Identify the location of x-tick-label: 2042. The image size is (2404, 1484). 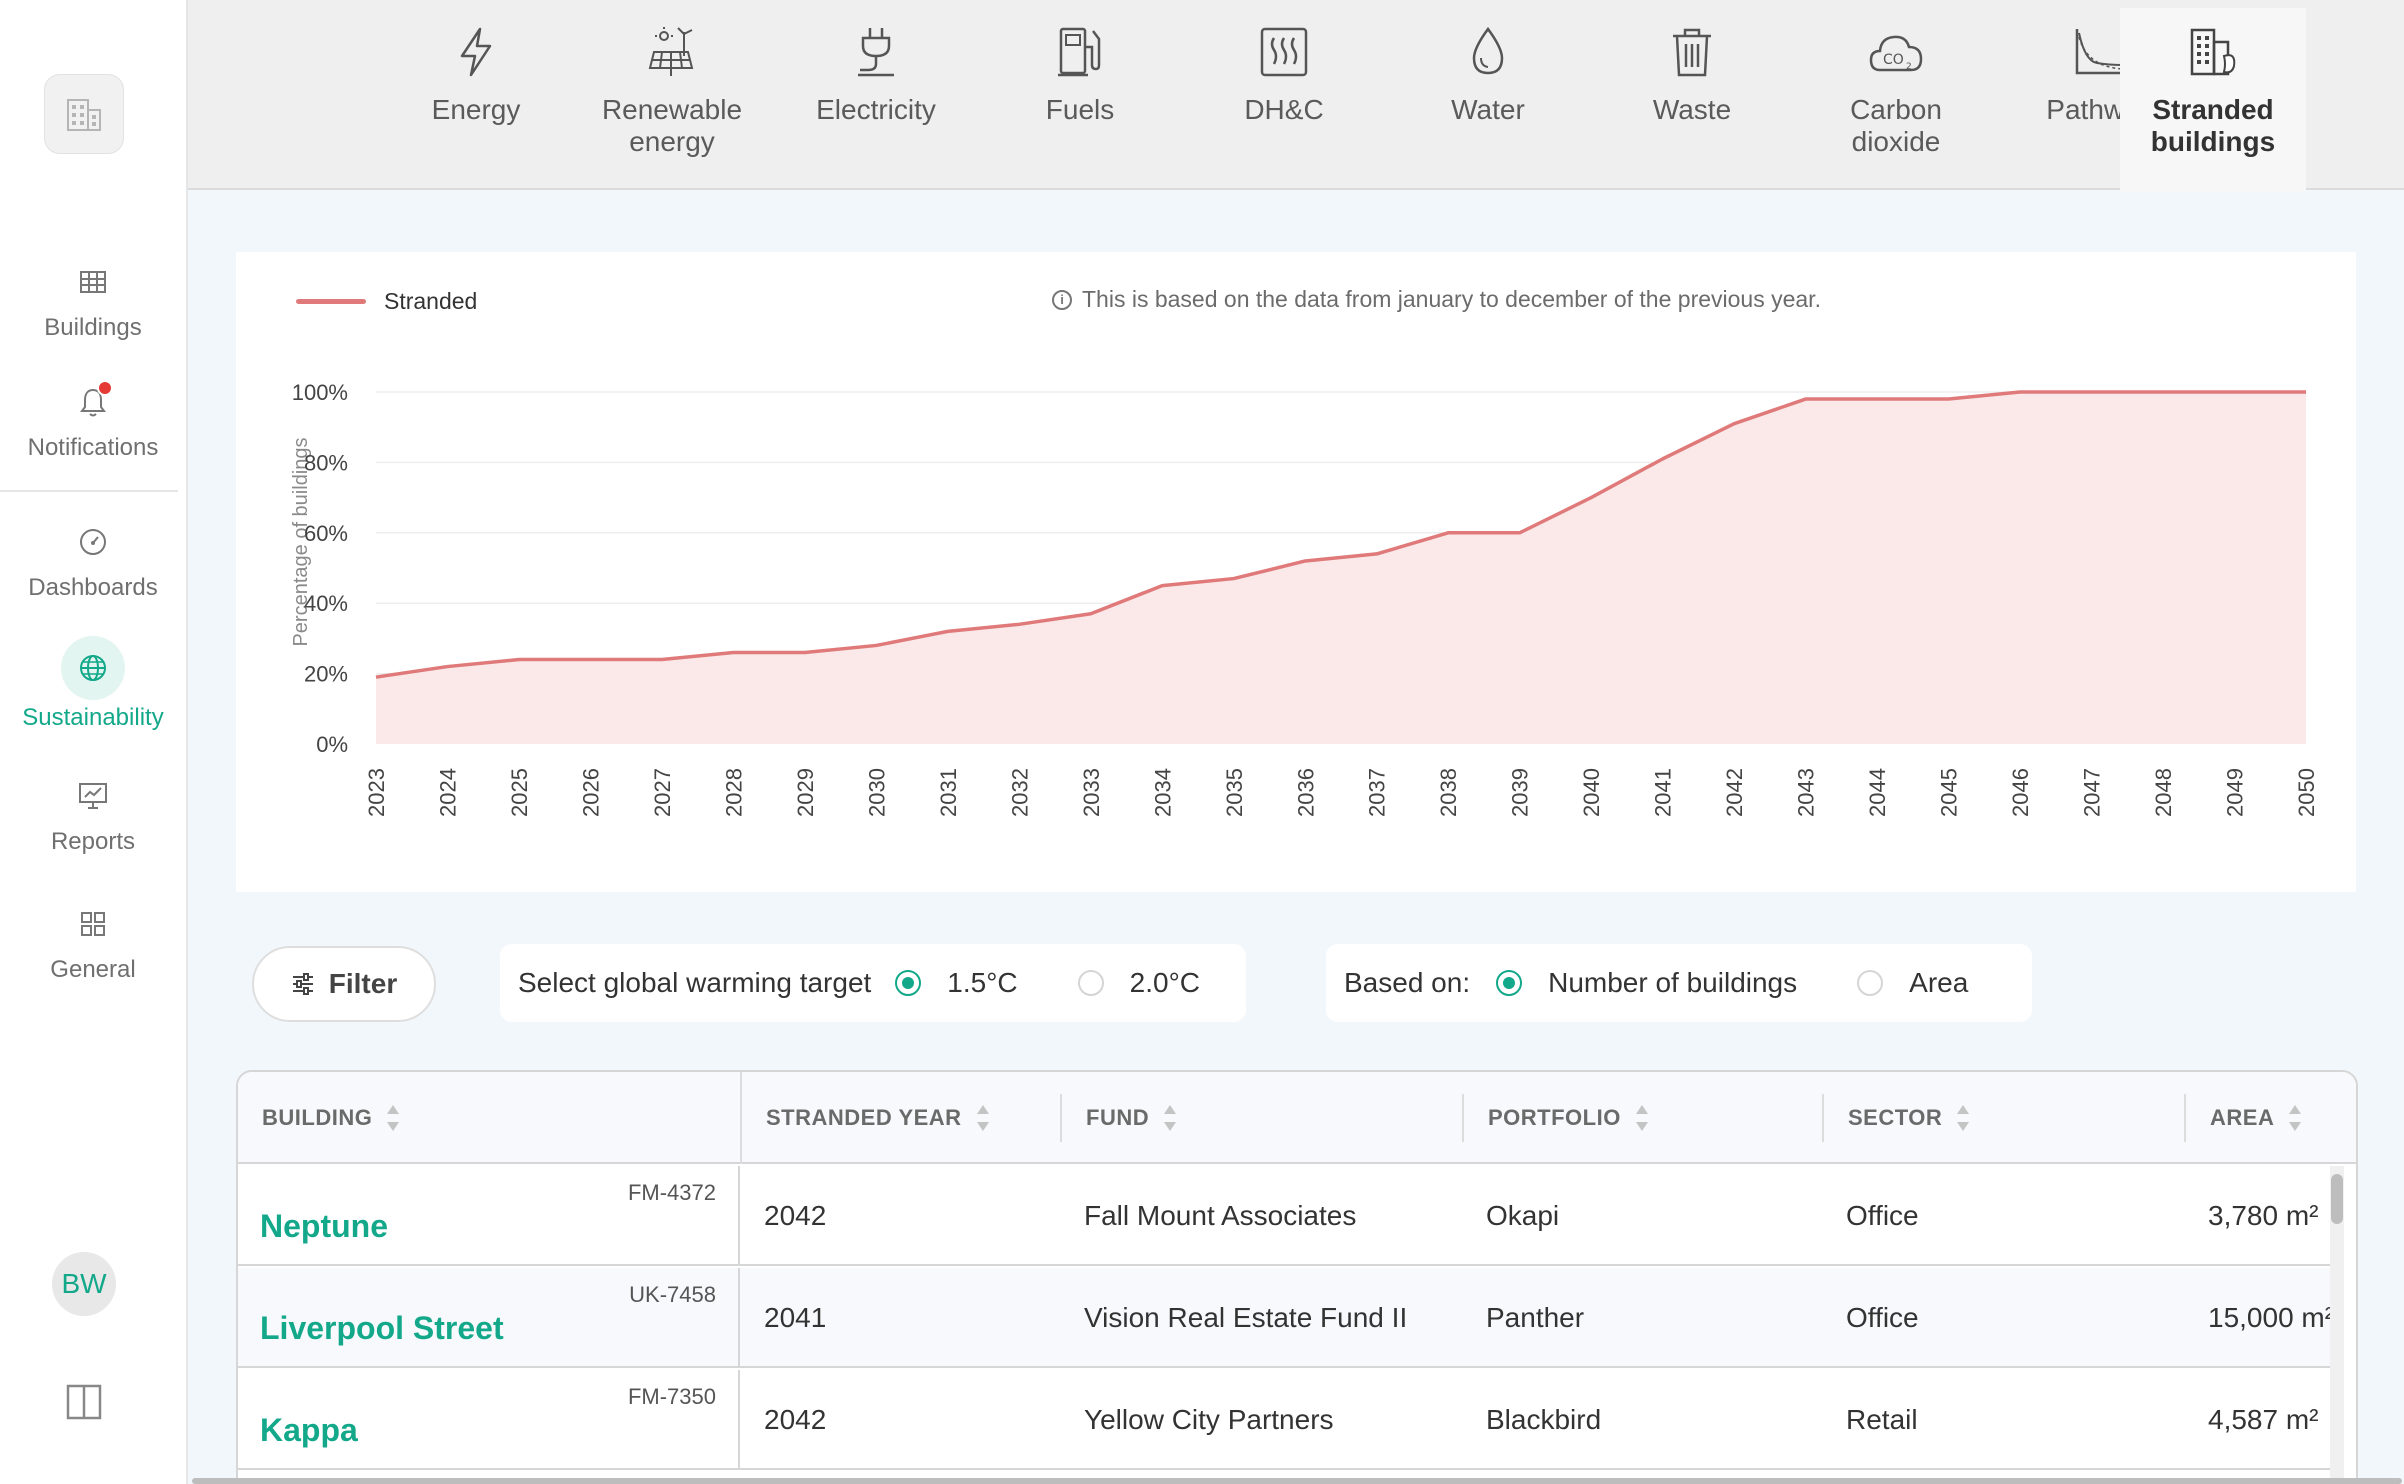
(1734, 792).